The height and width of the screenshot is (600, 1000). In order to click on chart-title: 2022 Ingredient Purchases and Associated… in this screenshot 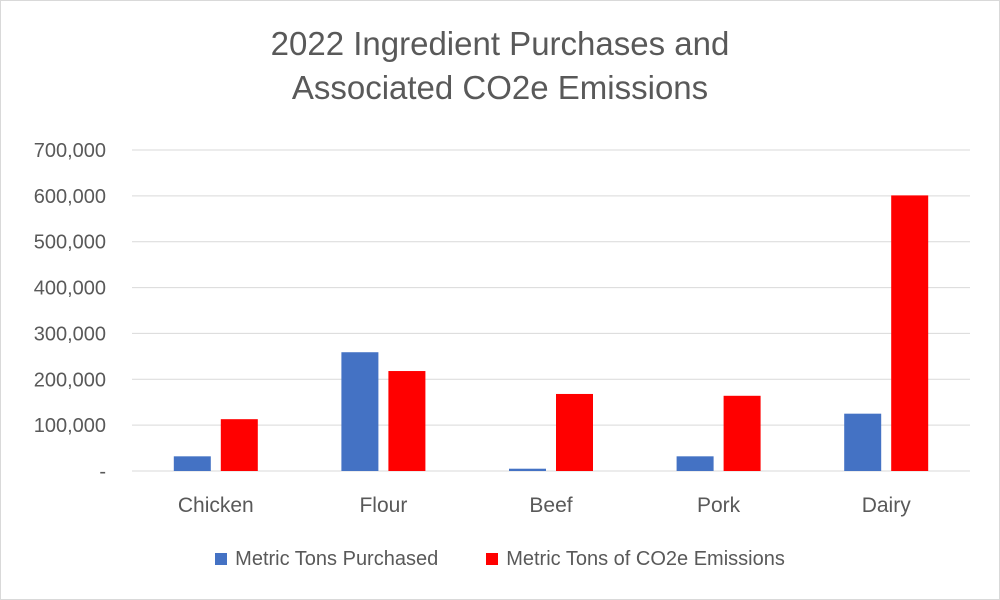, I will do `click(500, 66)`.